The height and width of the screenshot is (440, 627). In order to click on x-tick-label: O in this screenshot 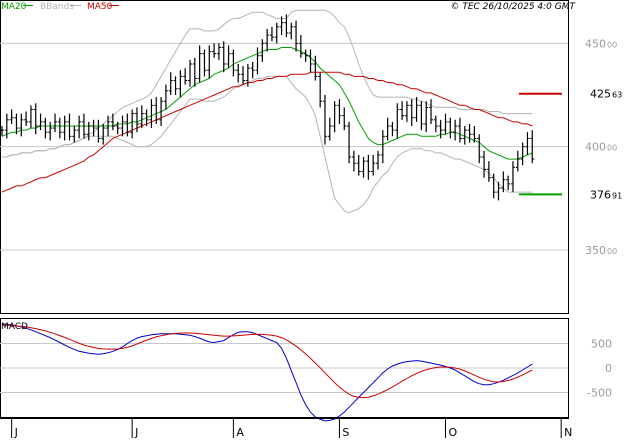, I will do `click(452, 432)`.